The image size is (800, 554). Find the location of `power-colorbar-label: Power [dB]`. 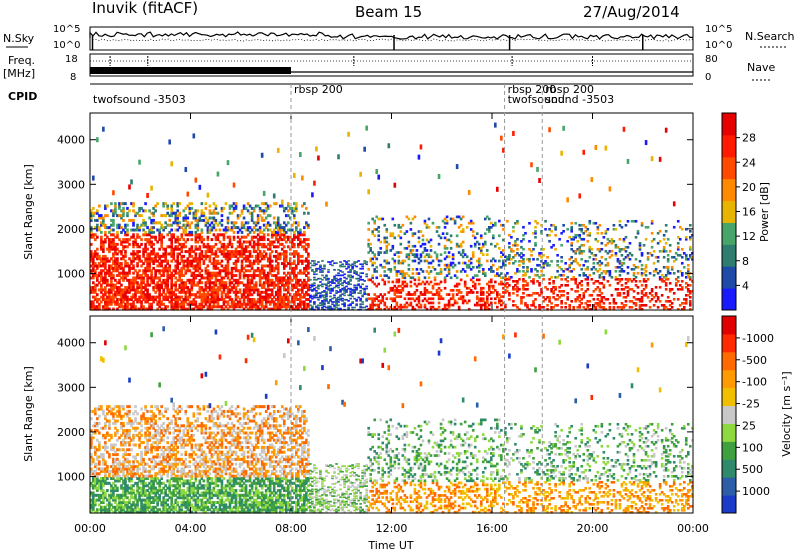

power-colorbar-label: Power [dB] is located at coordinates (764, 212).